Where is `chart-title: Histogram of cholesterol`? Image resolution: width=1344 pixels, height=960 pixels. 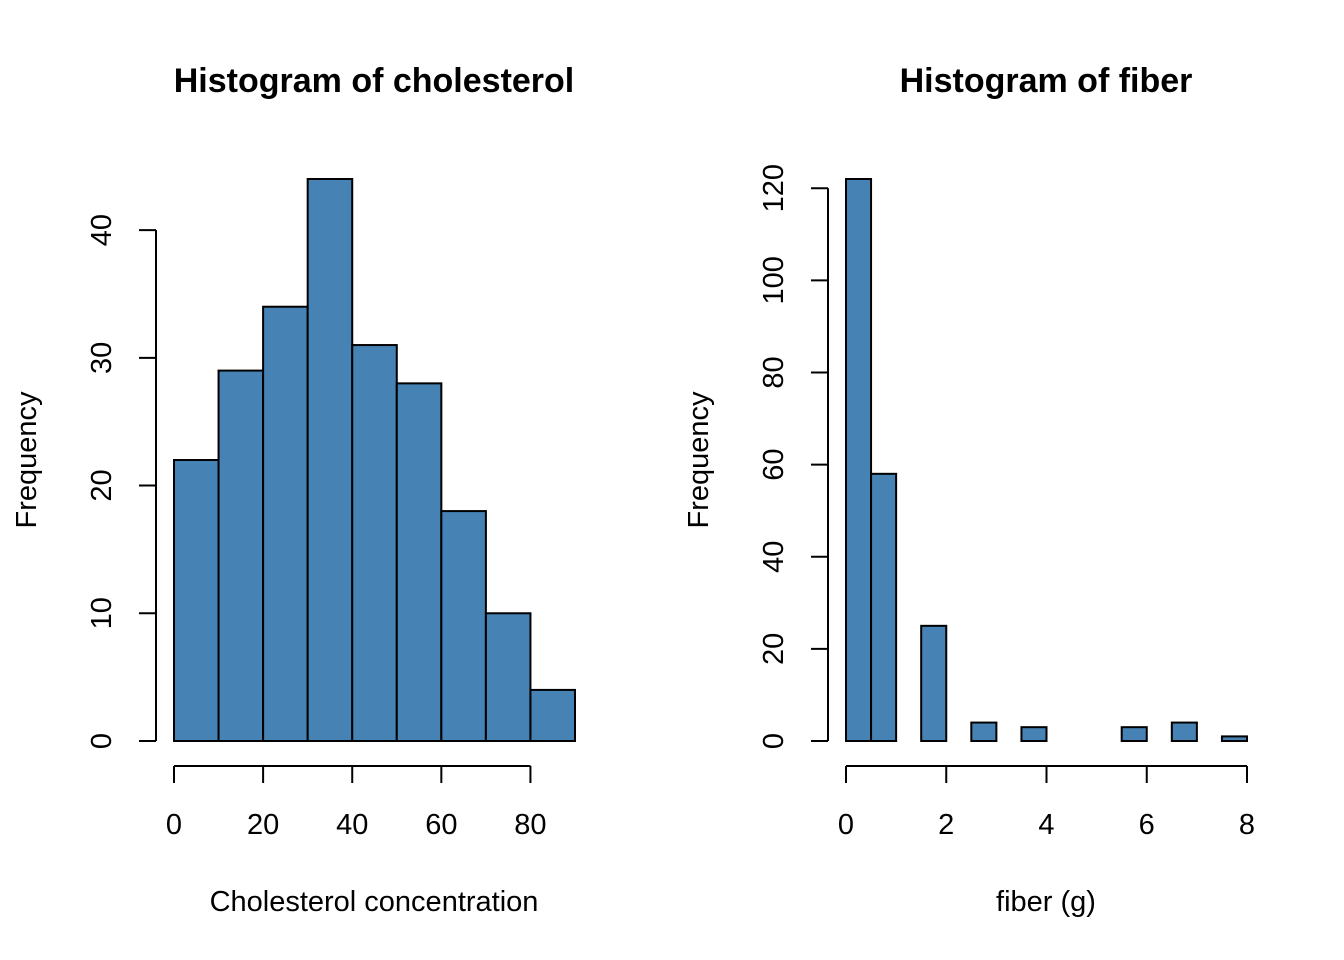 chart-title: Histogram of cholesterol is located at coordinates (374, 81).